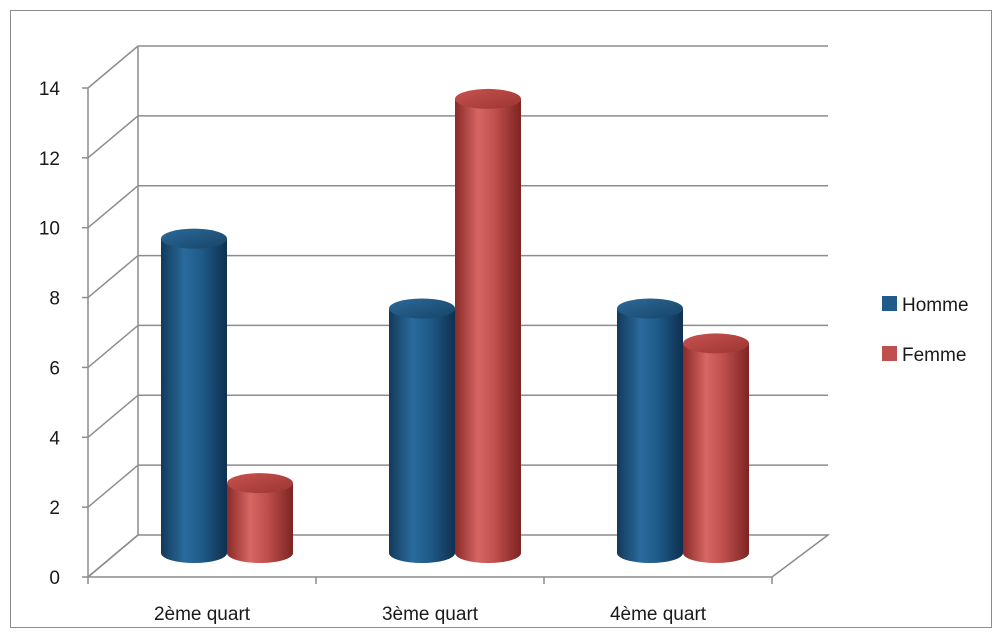 This screenshot has width=1004, height=640. I want to click on y-tick-label: 2, so click(54, 508).